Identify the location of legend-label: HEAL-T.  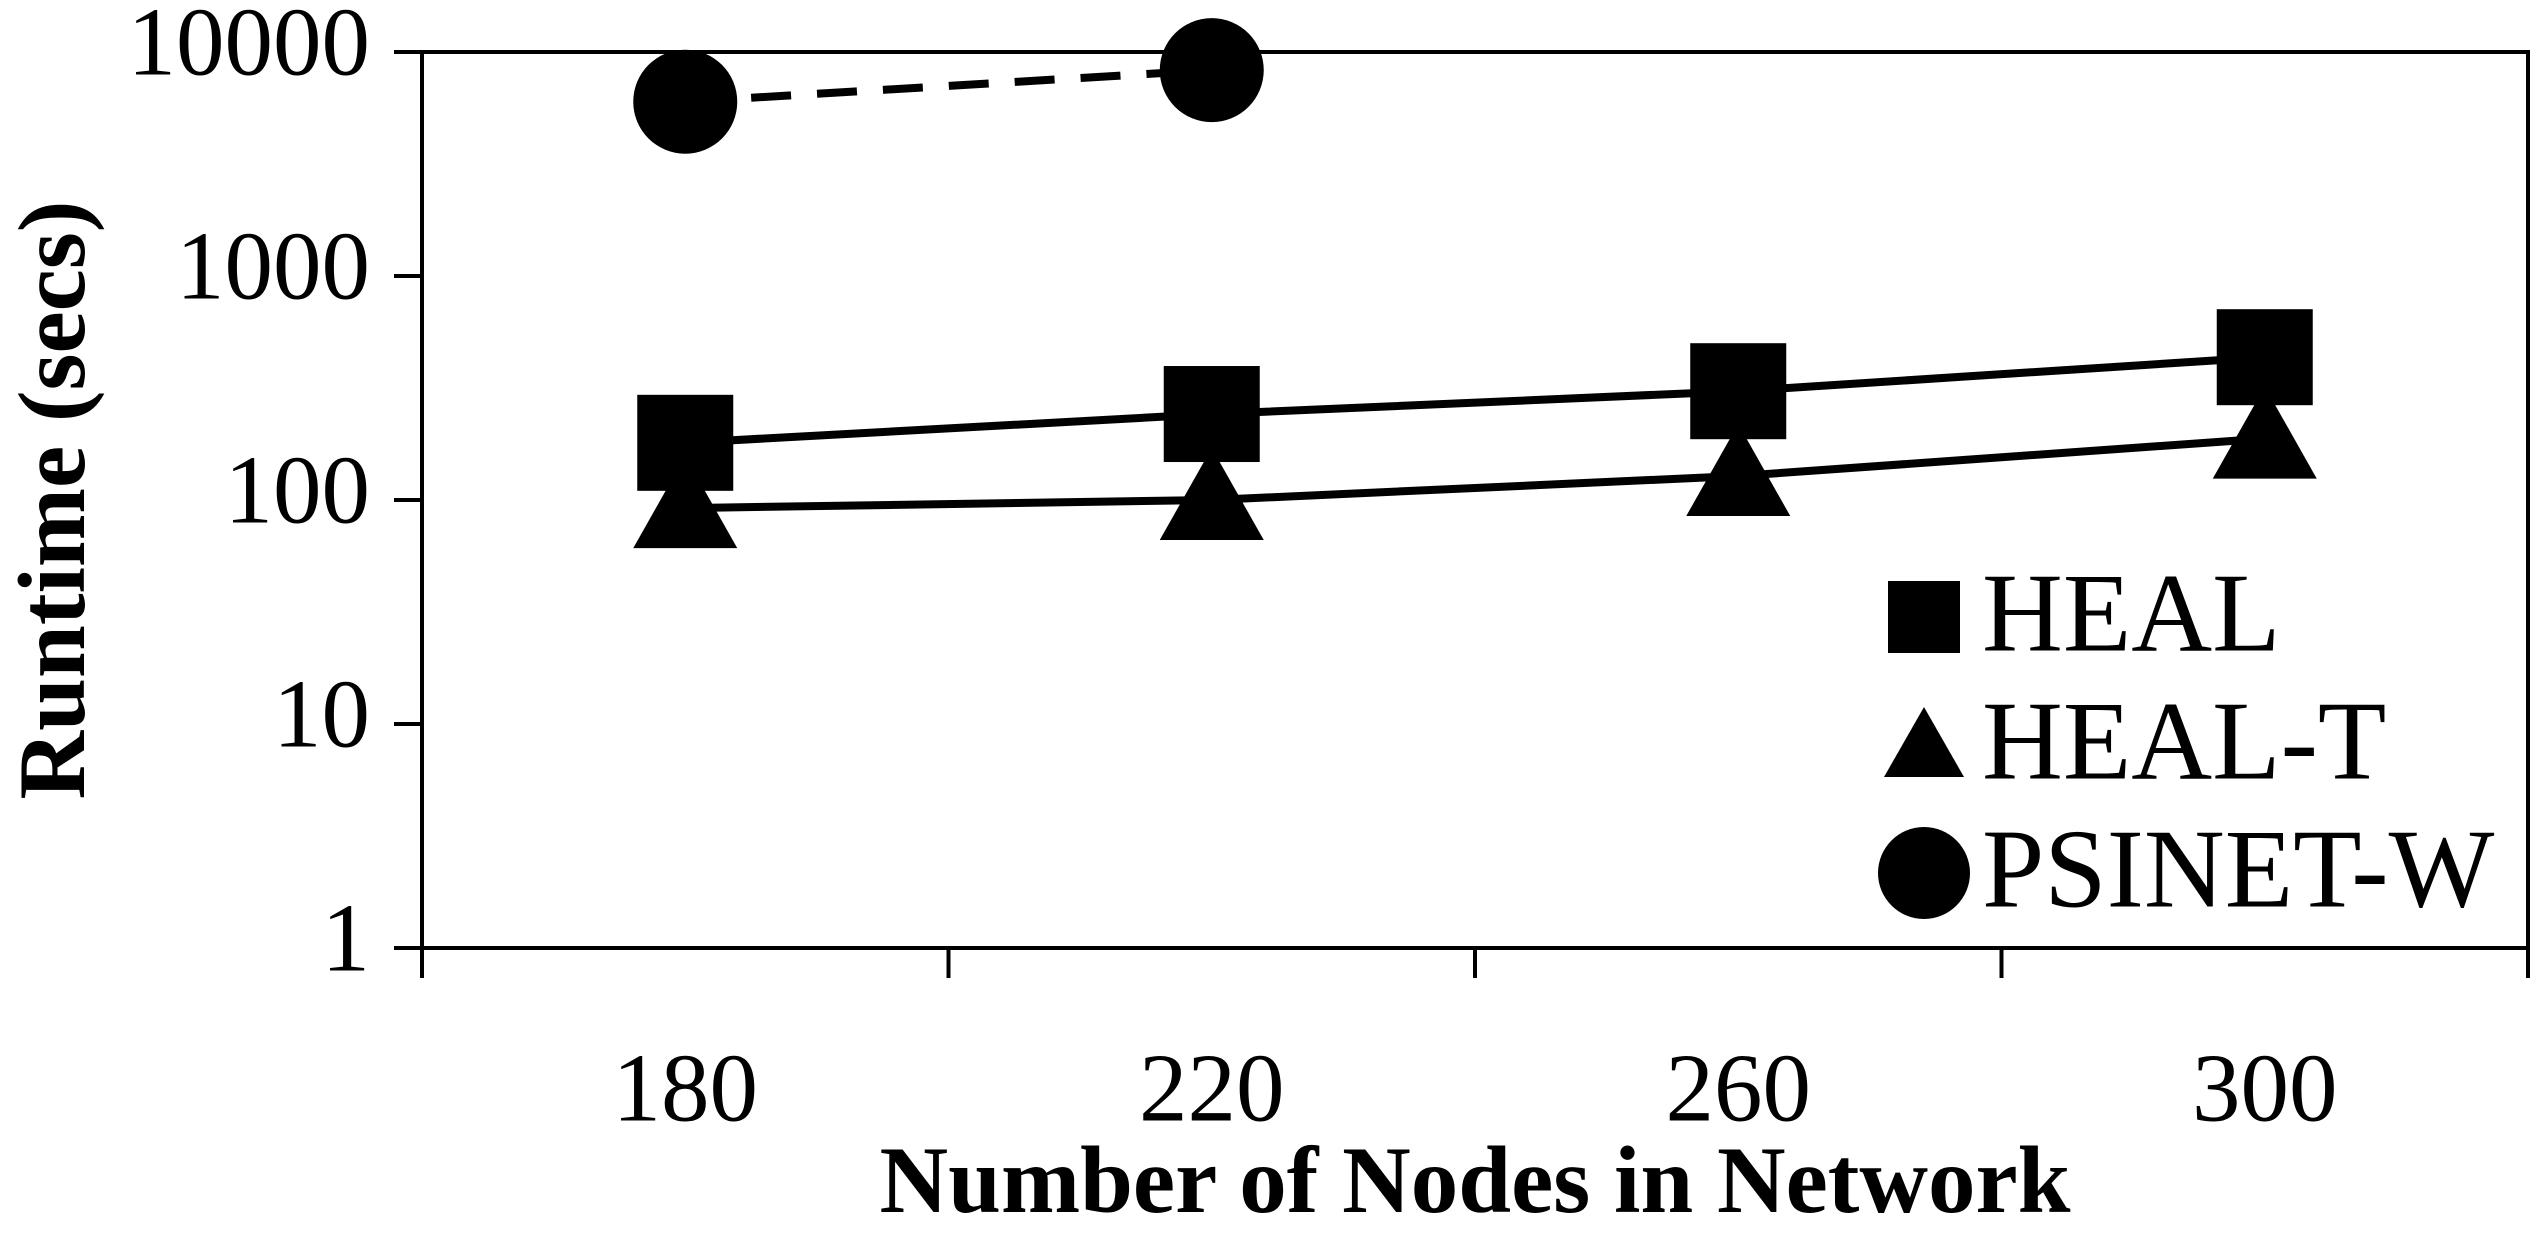
(2184, 742).